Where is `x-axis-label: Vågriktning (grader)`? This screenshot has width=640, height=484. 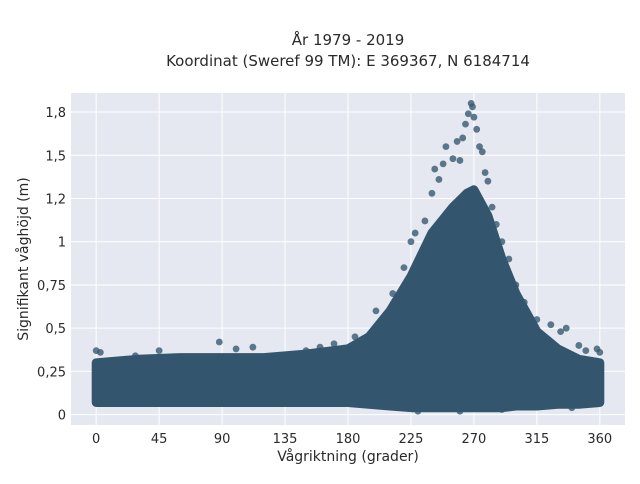 x-axis-label: Vågriktning (grader) is located at coordinates (348, 456).